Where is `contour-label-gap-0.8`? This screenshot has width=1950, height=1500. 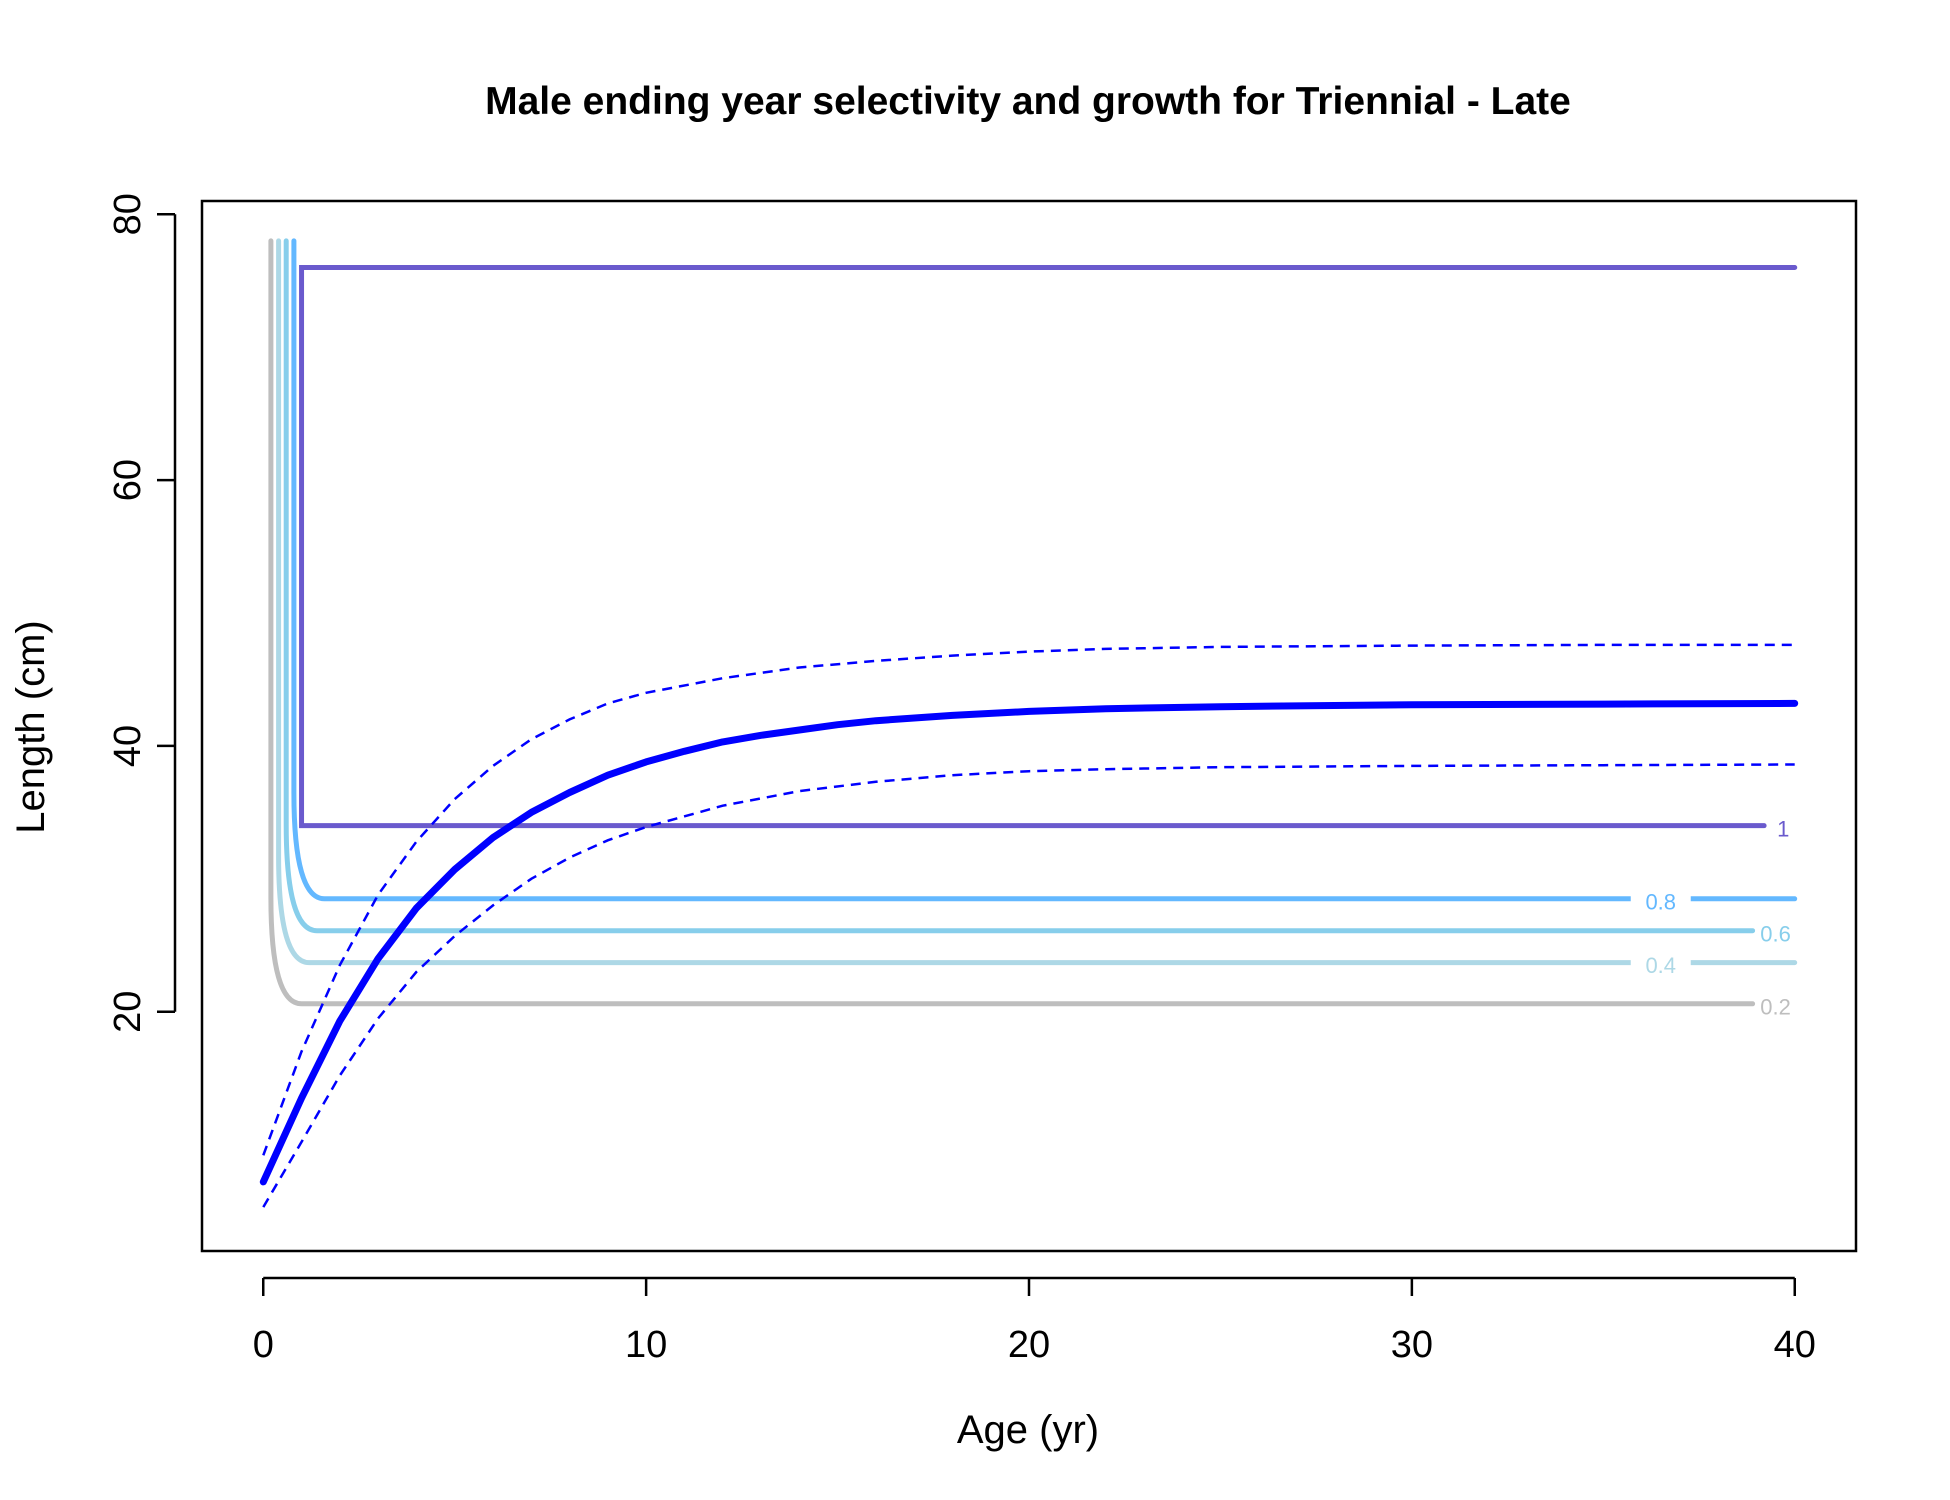
contour-label-gap-0.8 is located at coordinates (1660, 898).